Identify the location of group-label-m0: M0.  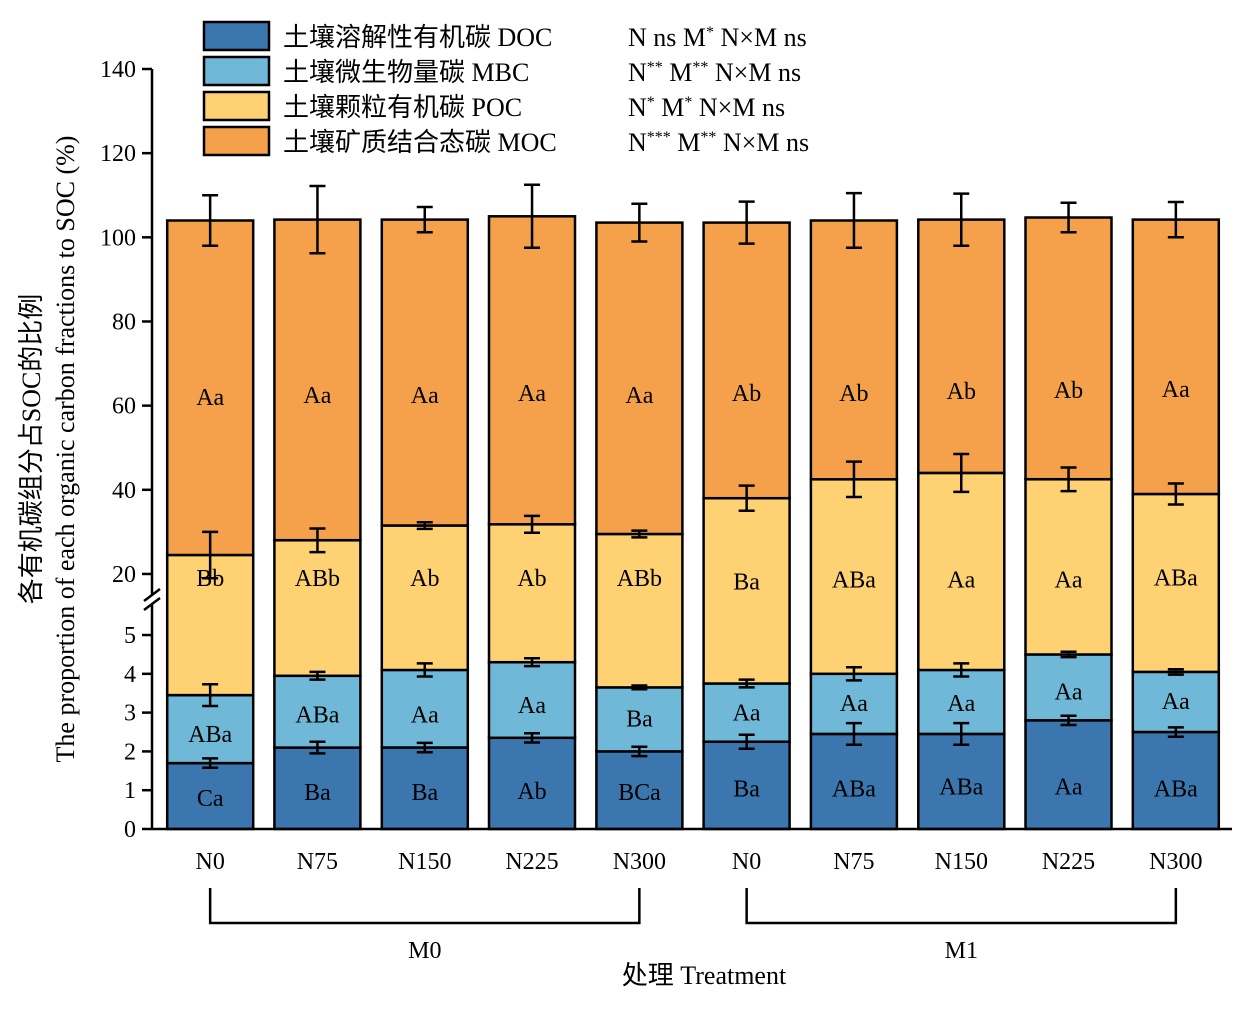
(424, 951).